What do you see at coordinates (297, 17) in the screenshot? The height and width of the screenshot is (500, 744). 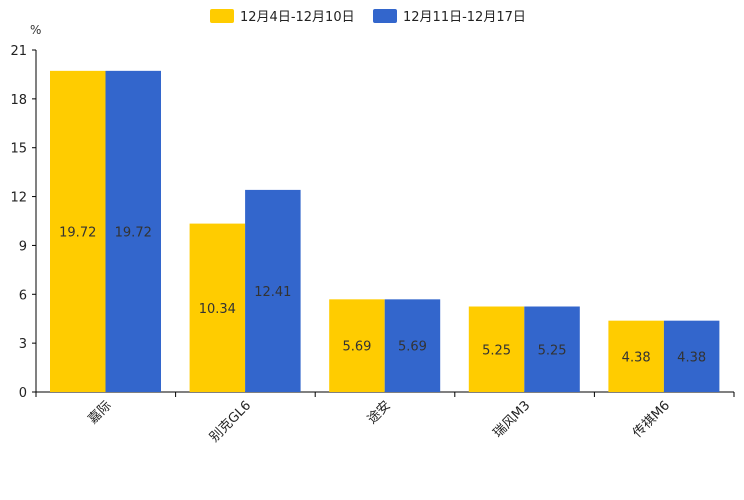 I see `legend-label-series-1: 12月4日-12月10日` at bounding box center [297, 17].